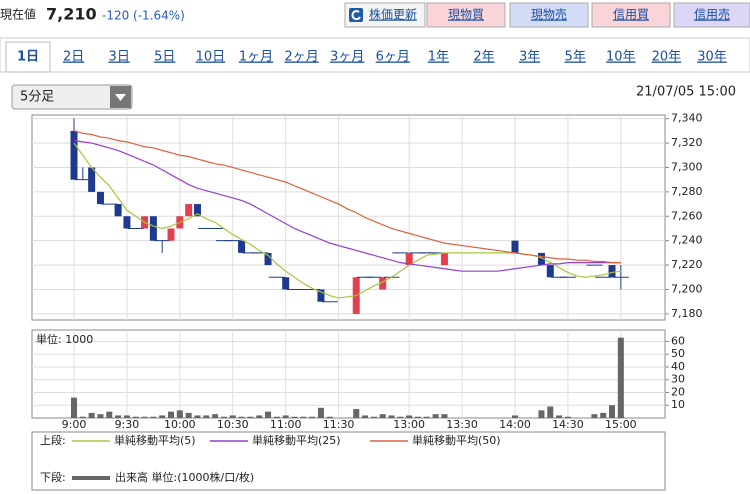 This screenshot has height=494, width=750. What do you see at coordinates (678, 353) in the screenshot?
I see `y-tick-label: 50` at bounding box center [678, 353].